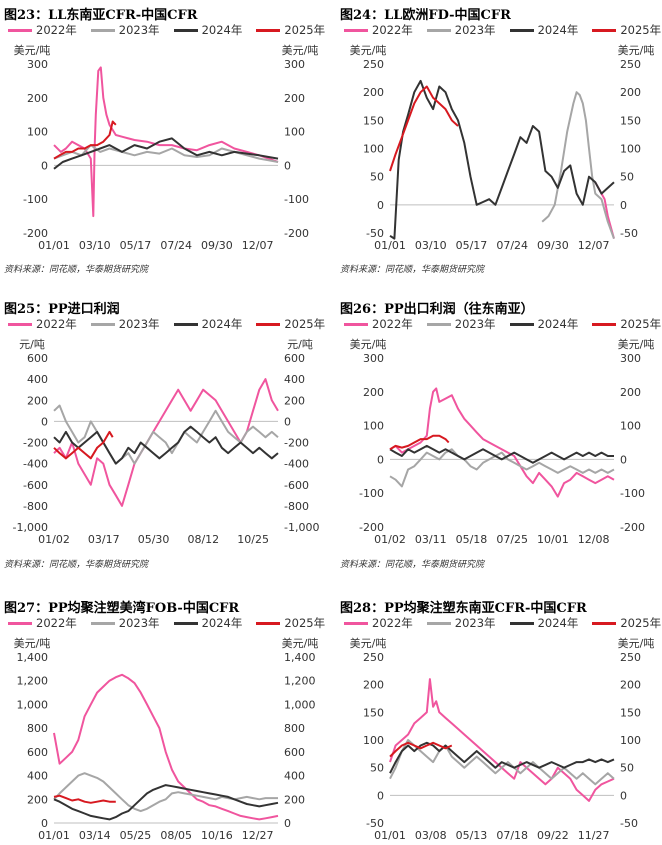 The height and width of the screenshot is (845, 662). I want to click on unit-label-left: 元/吨, so click(32, 344).